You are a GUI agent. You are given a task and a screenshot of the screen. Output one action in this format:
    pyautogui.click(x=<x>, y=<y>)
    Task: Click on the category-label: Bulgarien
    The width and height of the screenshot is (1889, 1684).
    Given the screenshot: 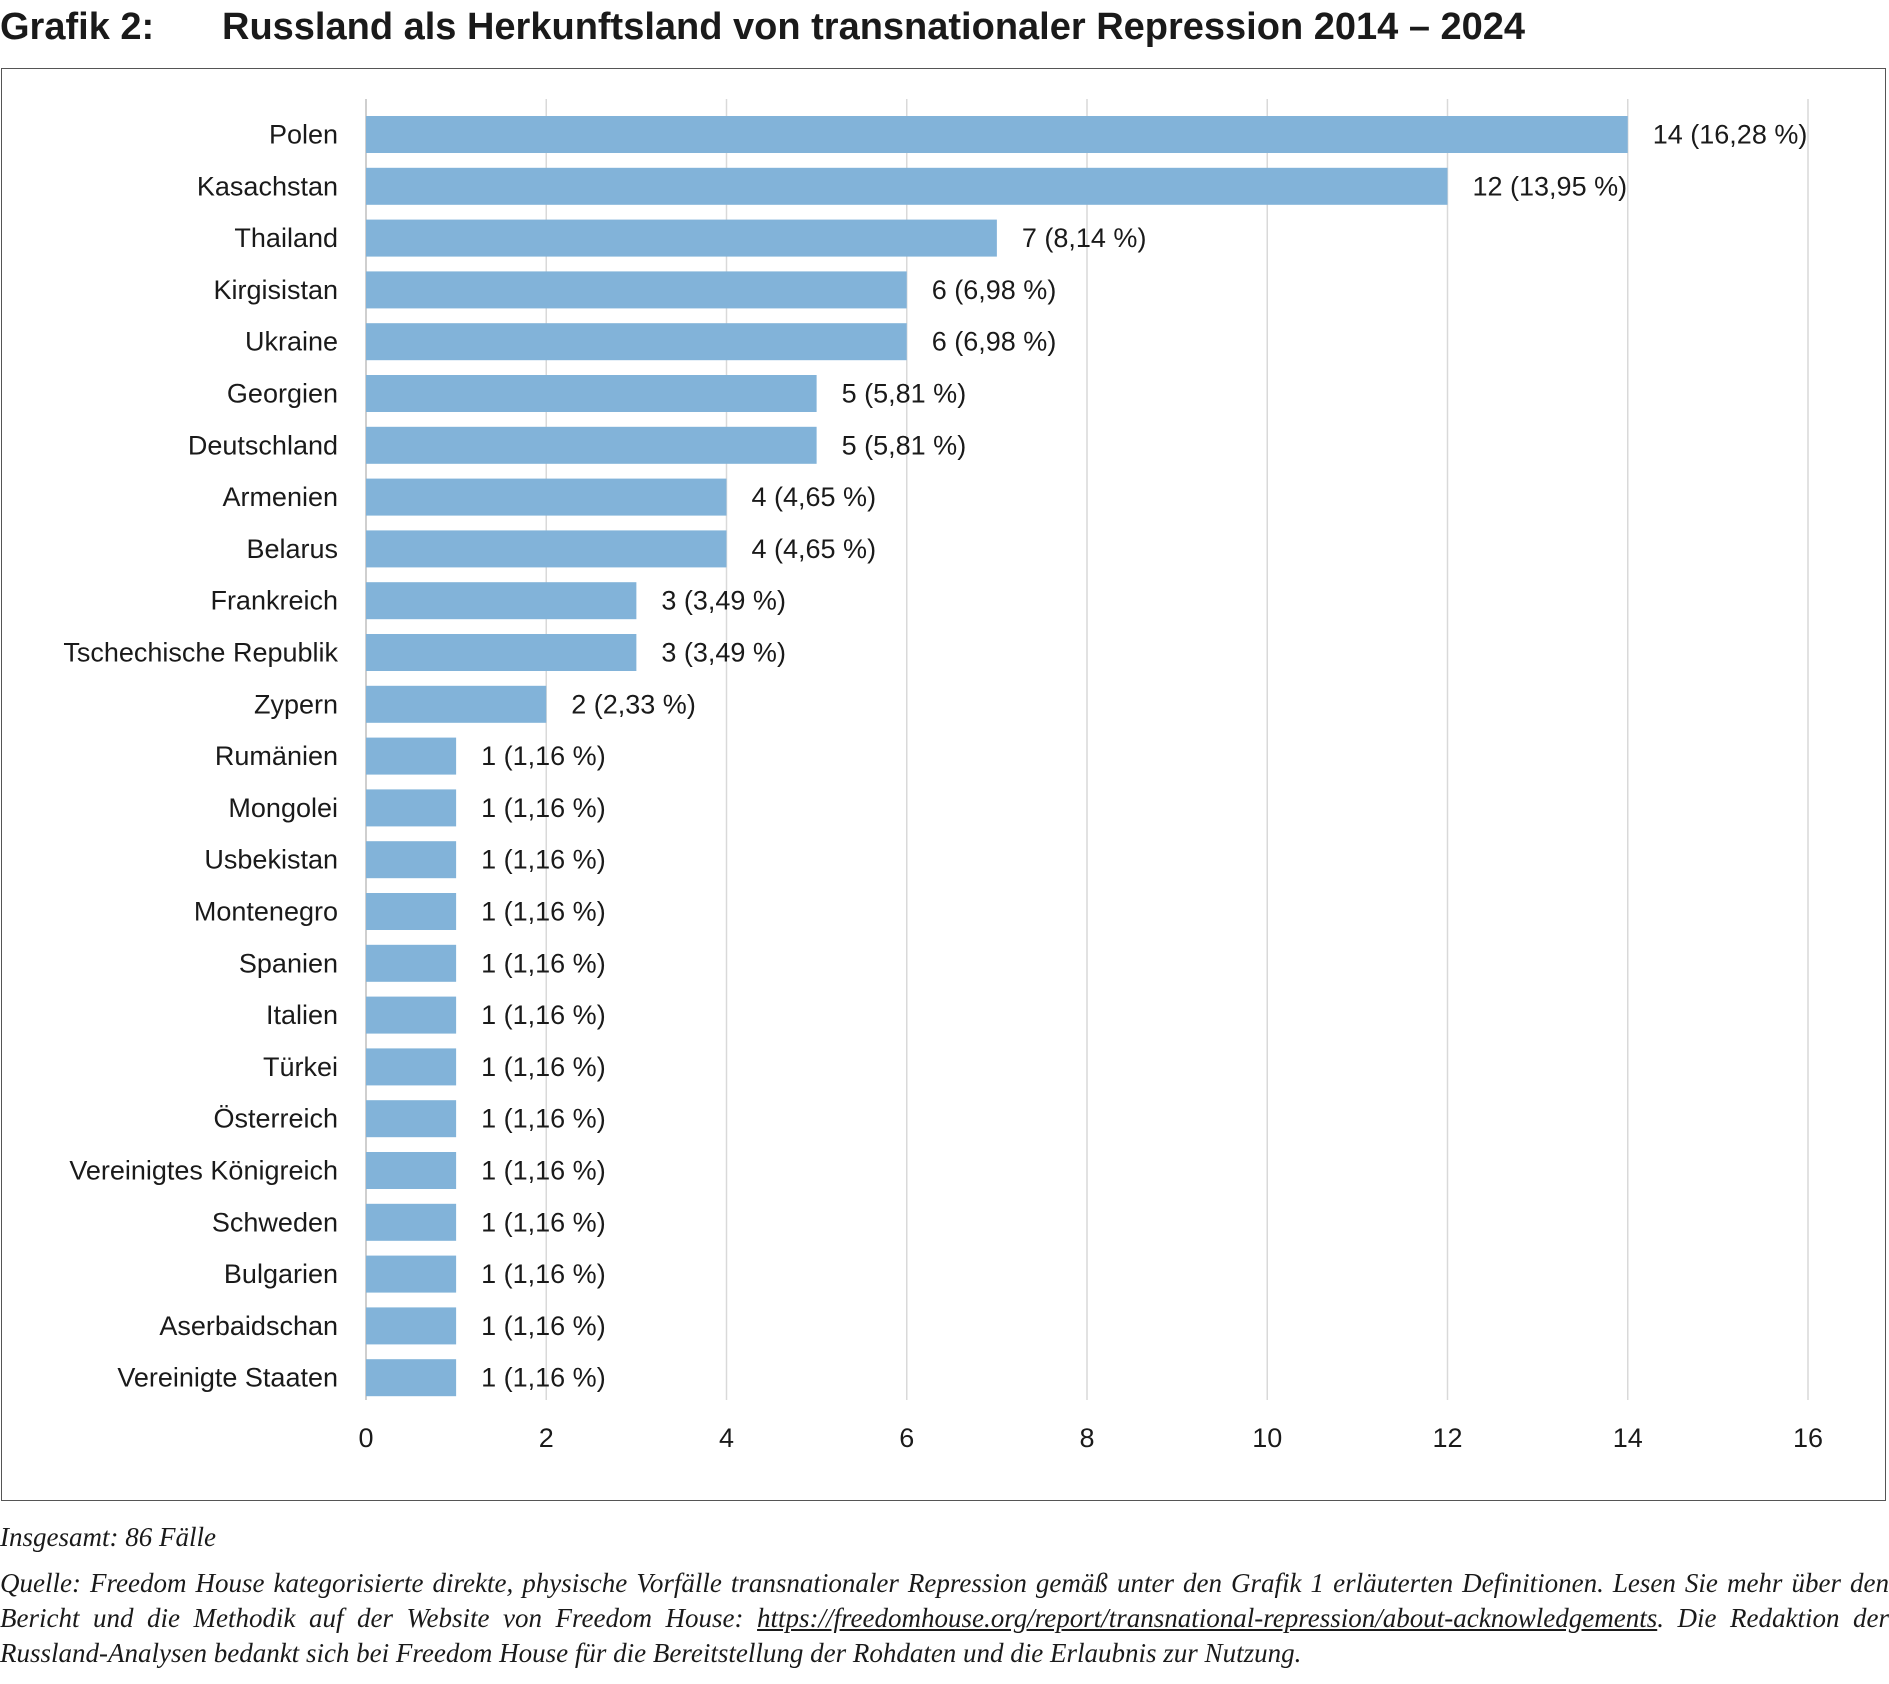 What is the action you would take?
    pyautogui.click(x=281, y=1274)
    